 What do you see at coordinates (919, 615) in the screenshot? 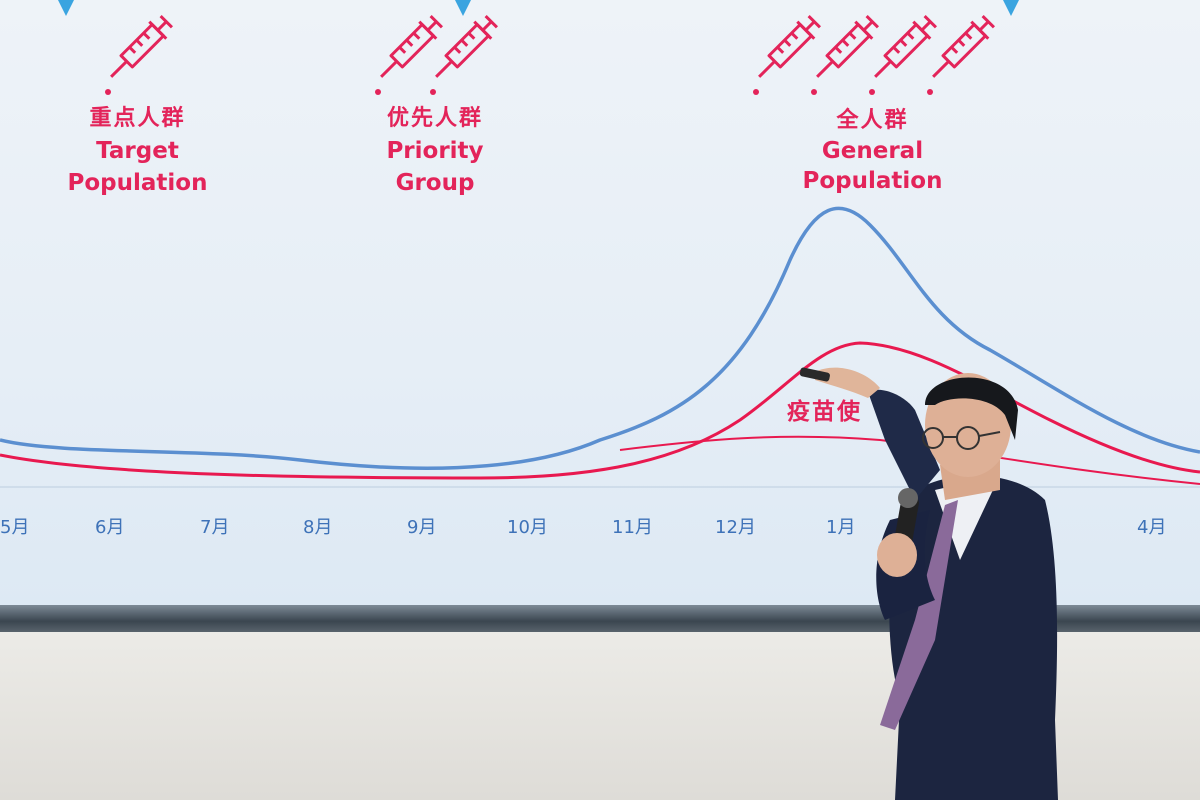
I see `tie` at bounding box center [919, 615].